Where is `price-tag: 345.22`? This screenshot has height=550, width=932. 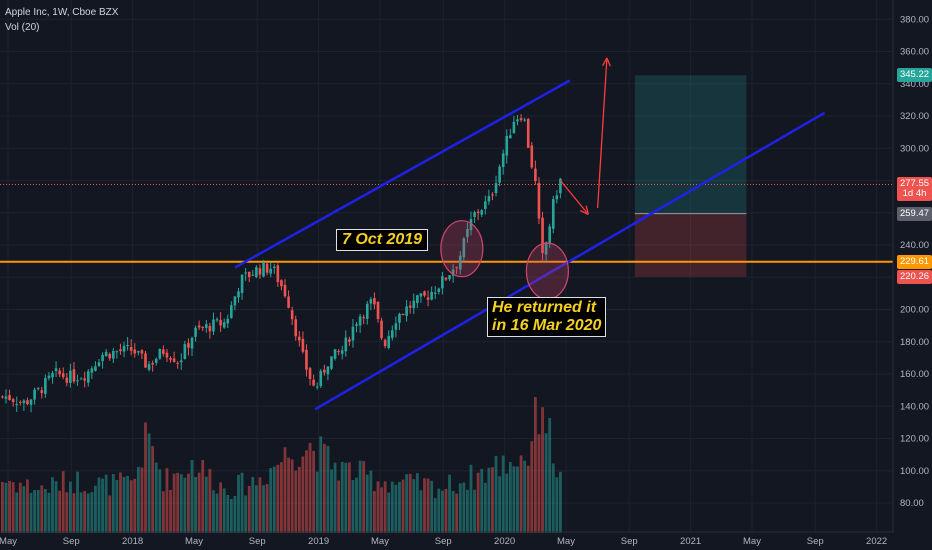 price-tag: 345.22 is located at coordinates (914, 75).